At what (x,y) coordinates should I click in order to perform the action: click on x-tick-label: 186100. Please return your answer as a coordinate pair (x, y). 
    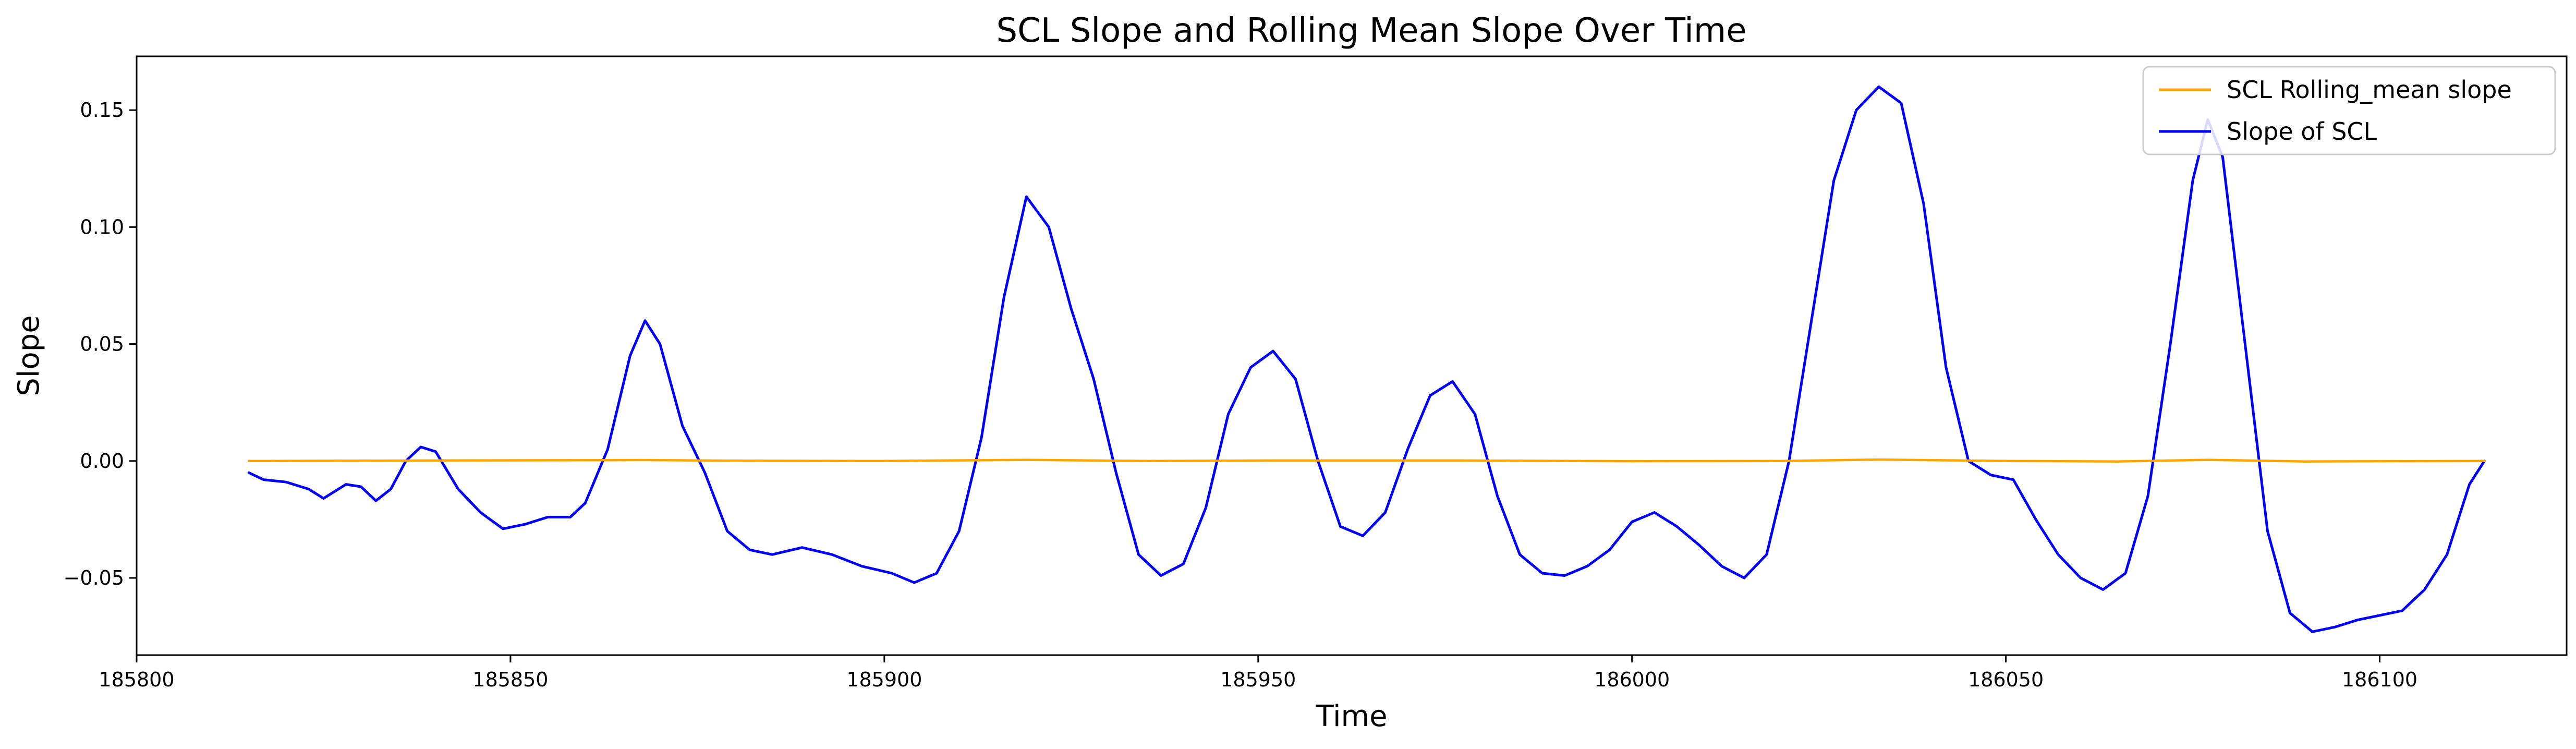
    Looking at the image, I should click on (2379, 679).